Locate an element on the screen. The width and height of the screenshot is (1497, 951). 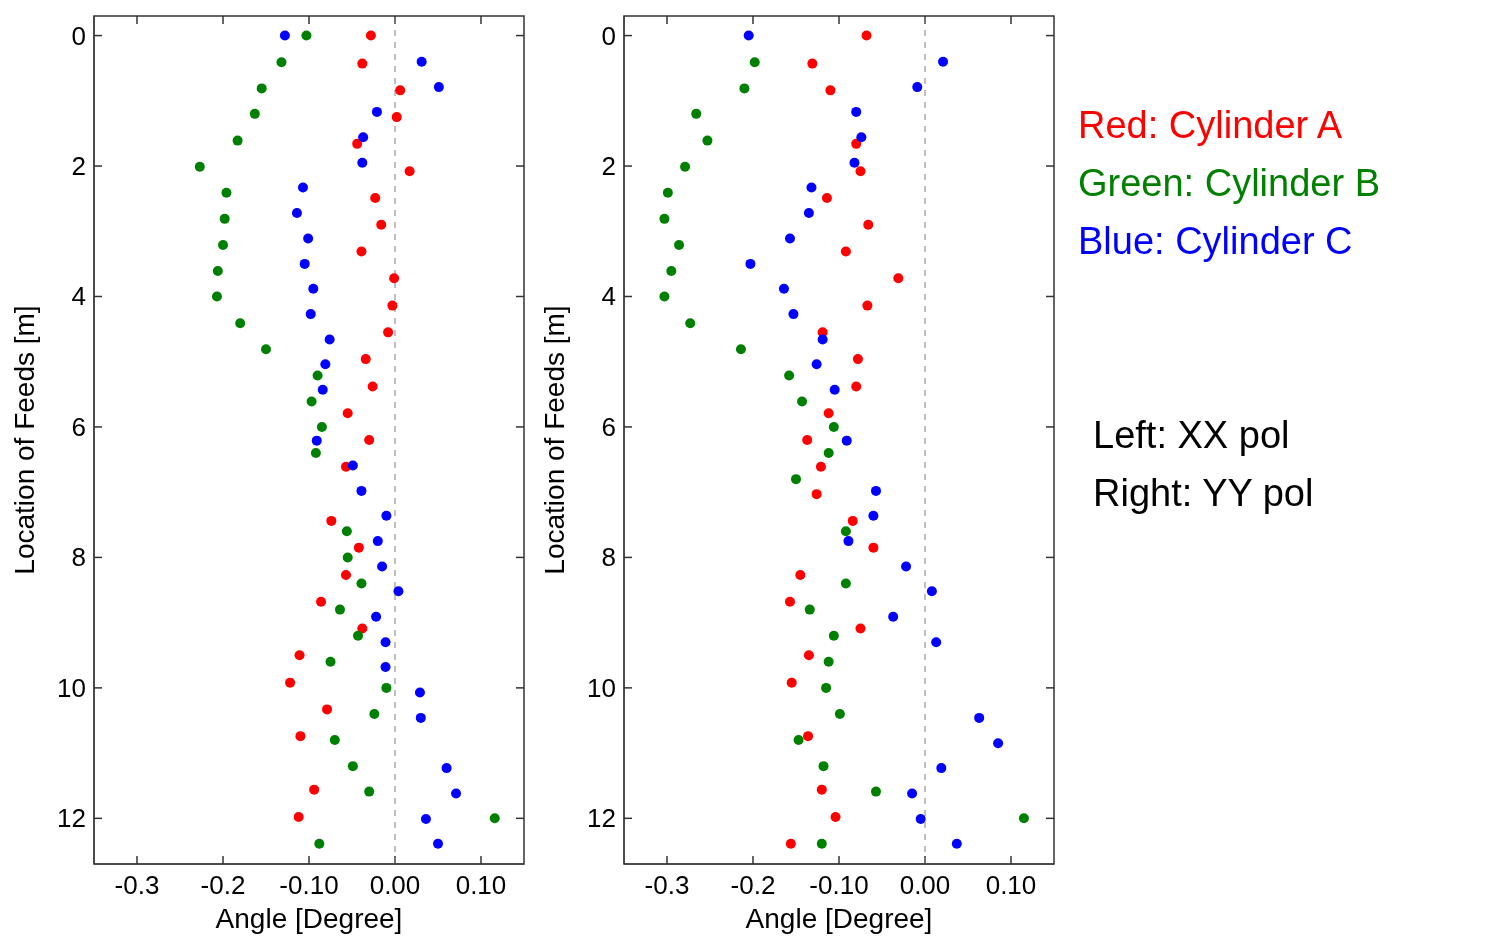
text: Right: YY pol is located at coordinates (1203, 493).